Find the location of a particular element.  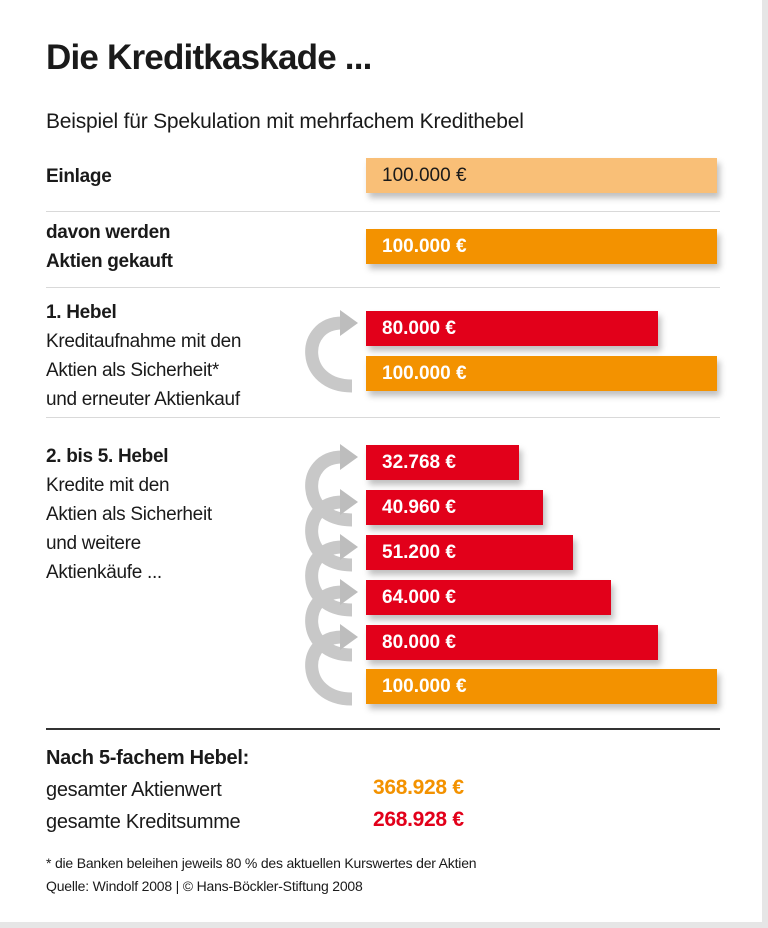

bar-kredit: 64.000 € is located at coordinates (488, 597).